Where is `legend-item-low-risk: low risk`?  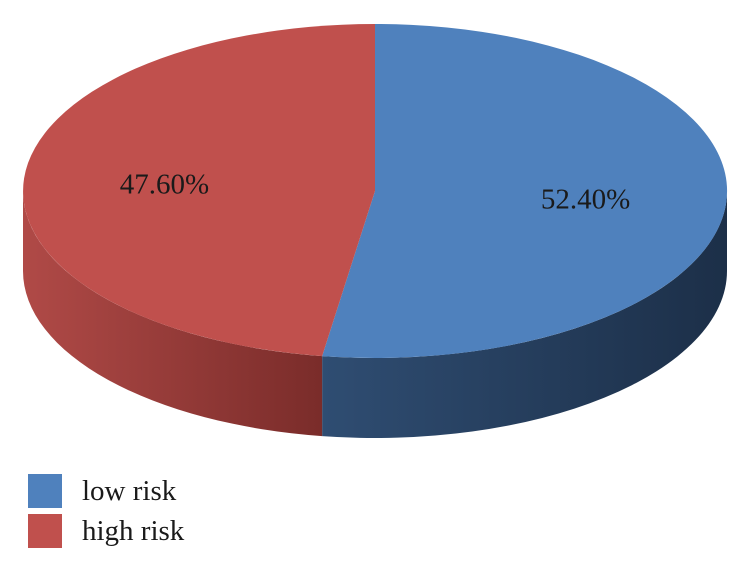
legend-item-low-risk: low risk is located at coordinates (106, 491).